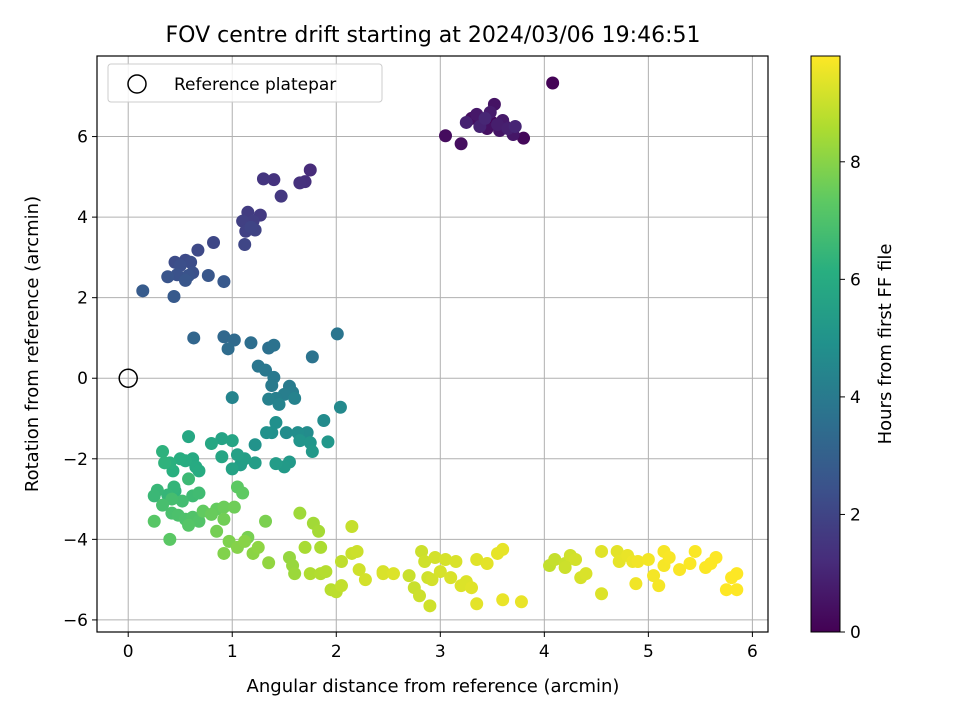 This screenshot has width=960, height=720. Describe the element at coordinates (82, 218) in the screenshot. I see `y-tick-label: 4` at that location.